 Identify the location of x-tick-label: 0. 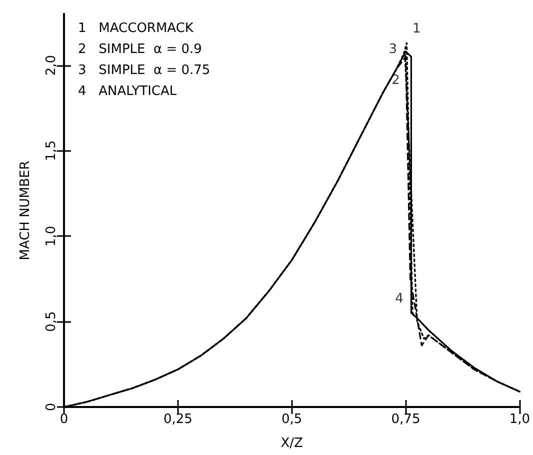
(64, 419).